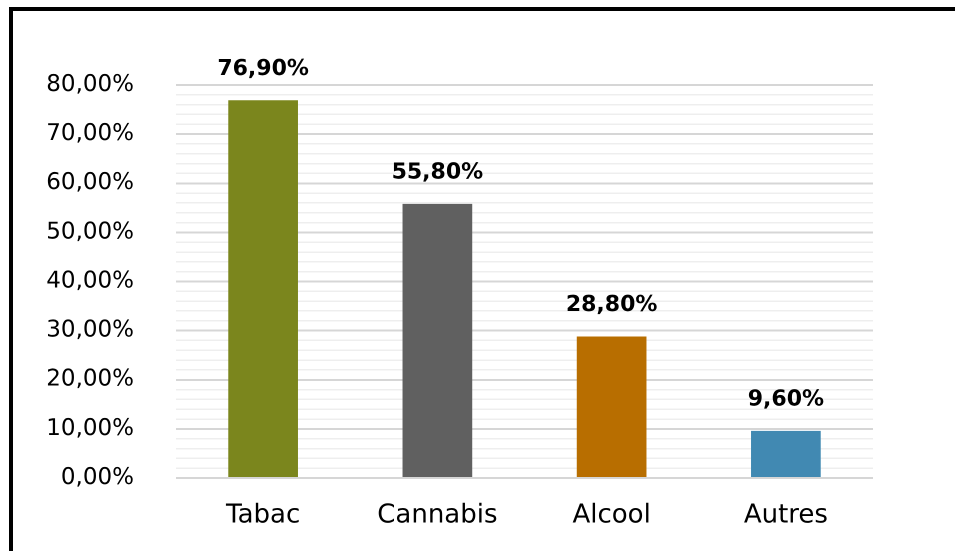 The height and width of the screenshot is (551, 955). I want to click on y-tick-label: 20,00%, so click(90, 379).